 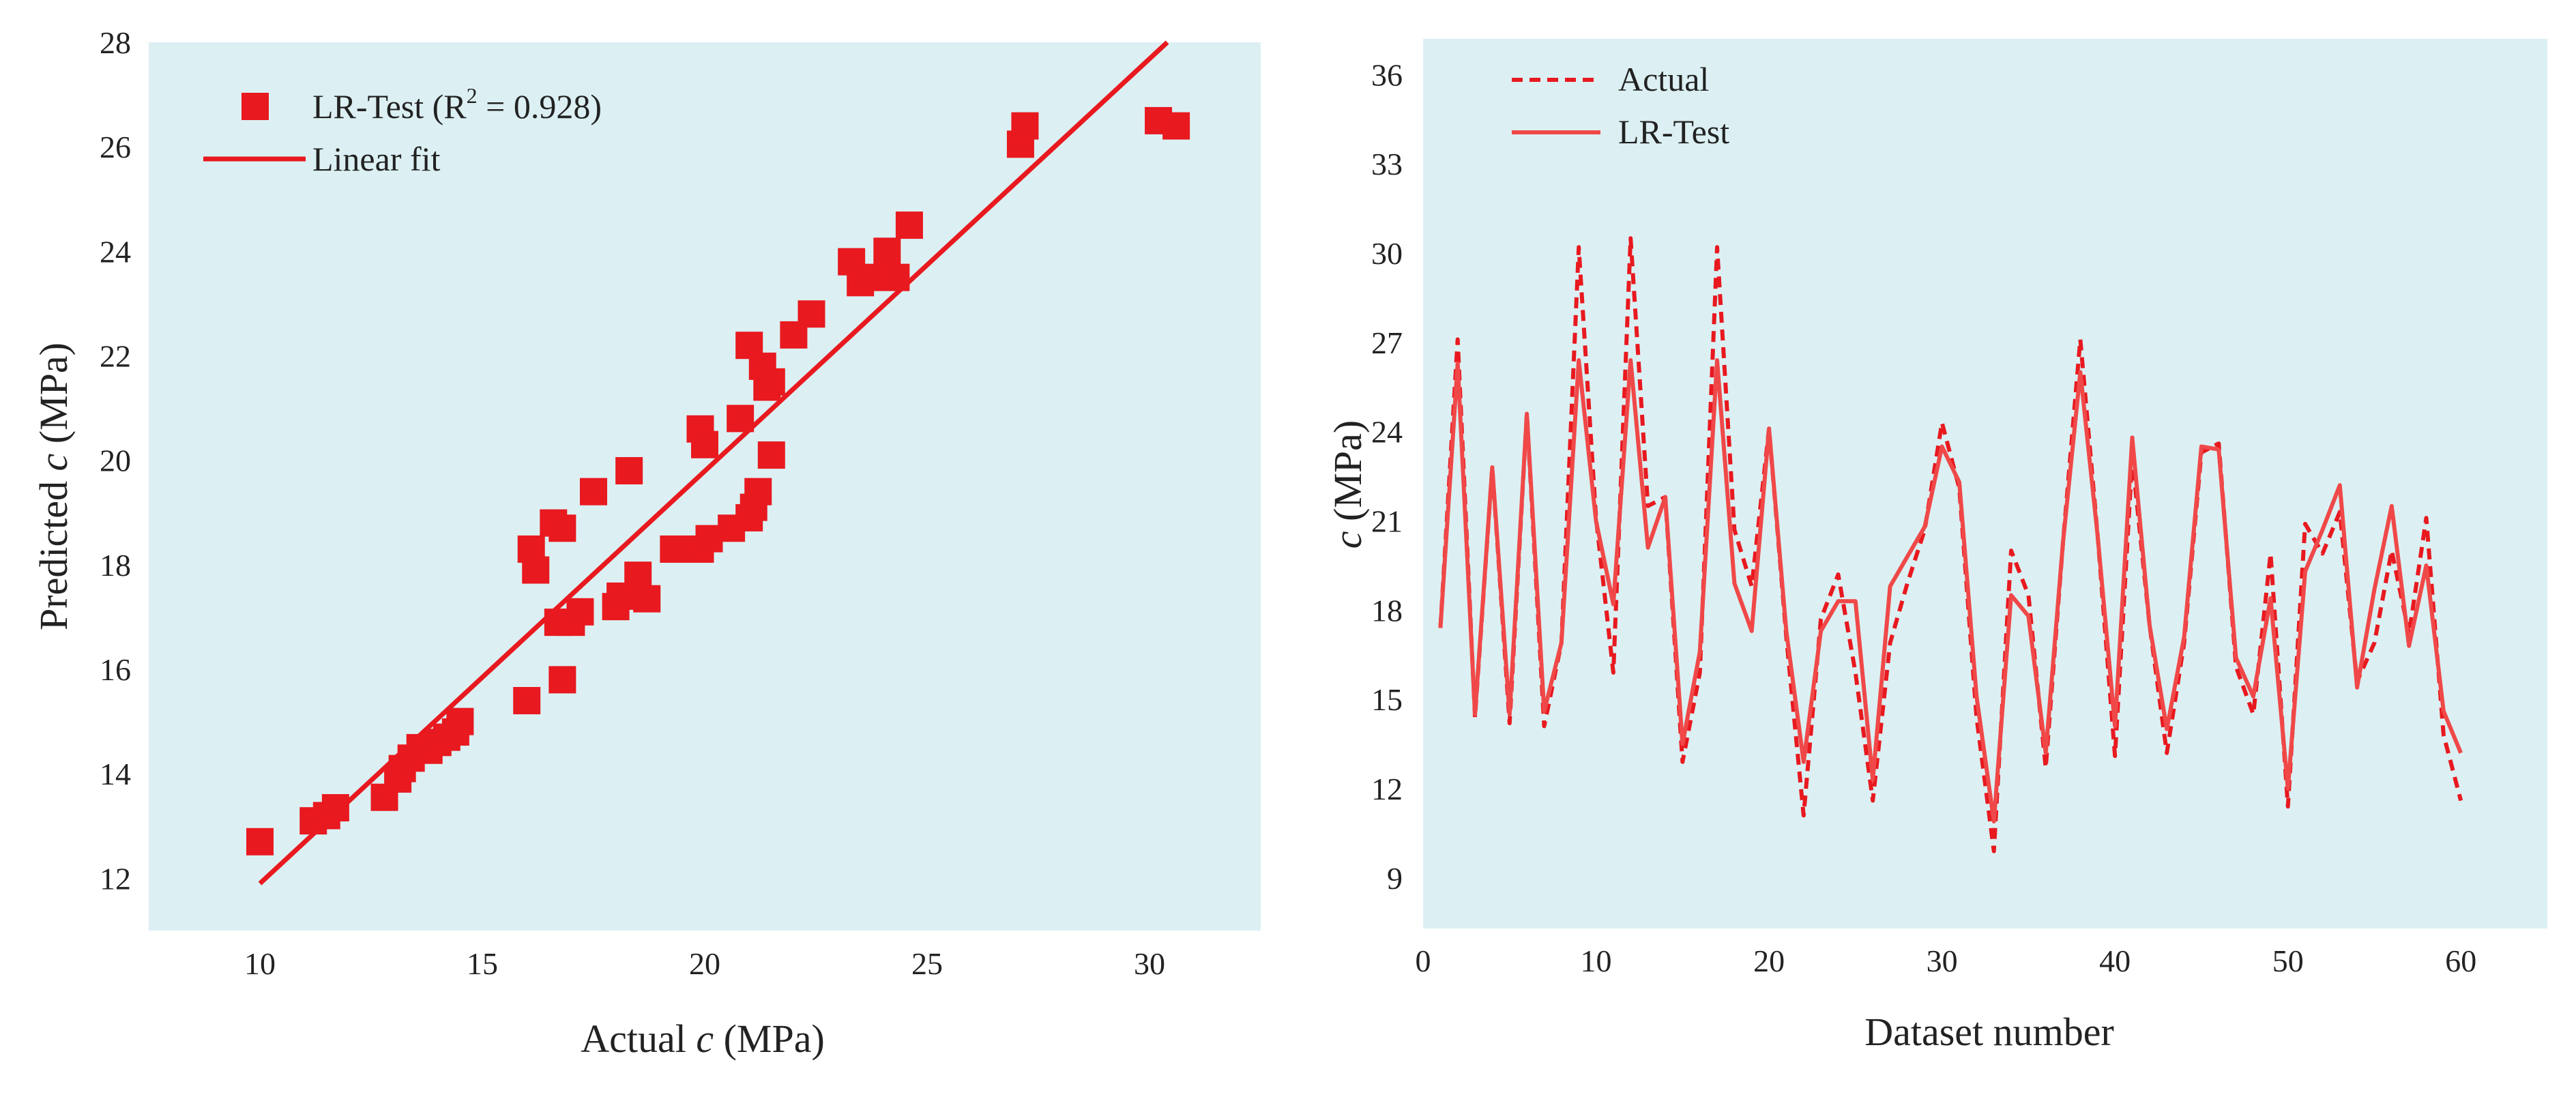 What do you see at coordinates (1387, 432) in the screenshot?
I see `right-y-tick-label: 24` at bounding box center [1387, 432].